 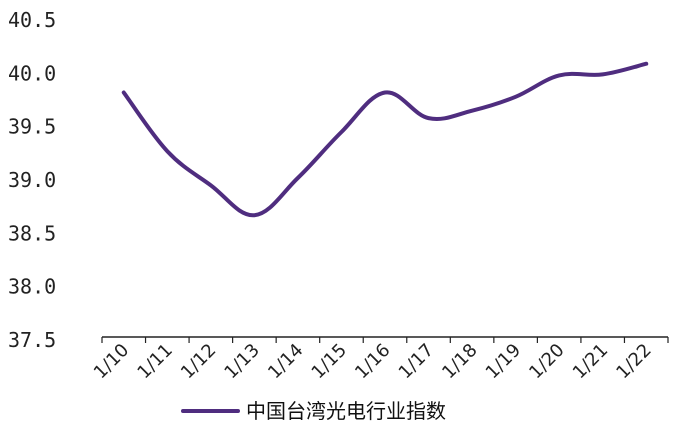 I want to click on x-tick-label: 1/20, so click(x=546, y=361).